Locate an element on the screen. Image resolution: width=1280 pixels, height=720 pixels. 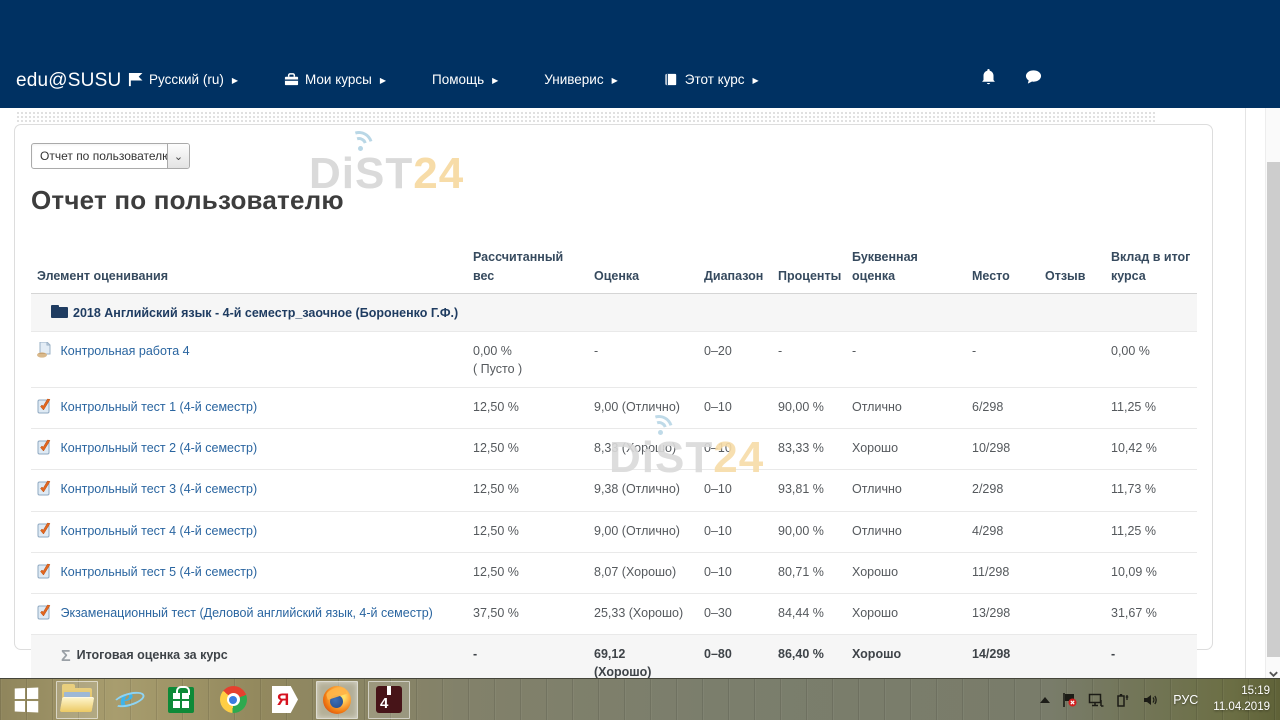
grade-item-link: Контрольный тест 4 (4-й семестр) is located at coordinates (159, 530).